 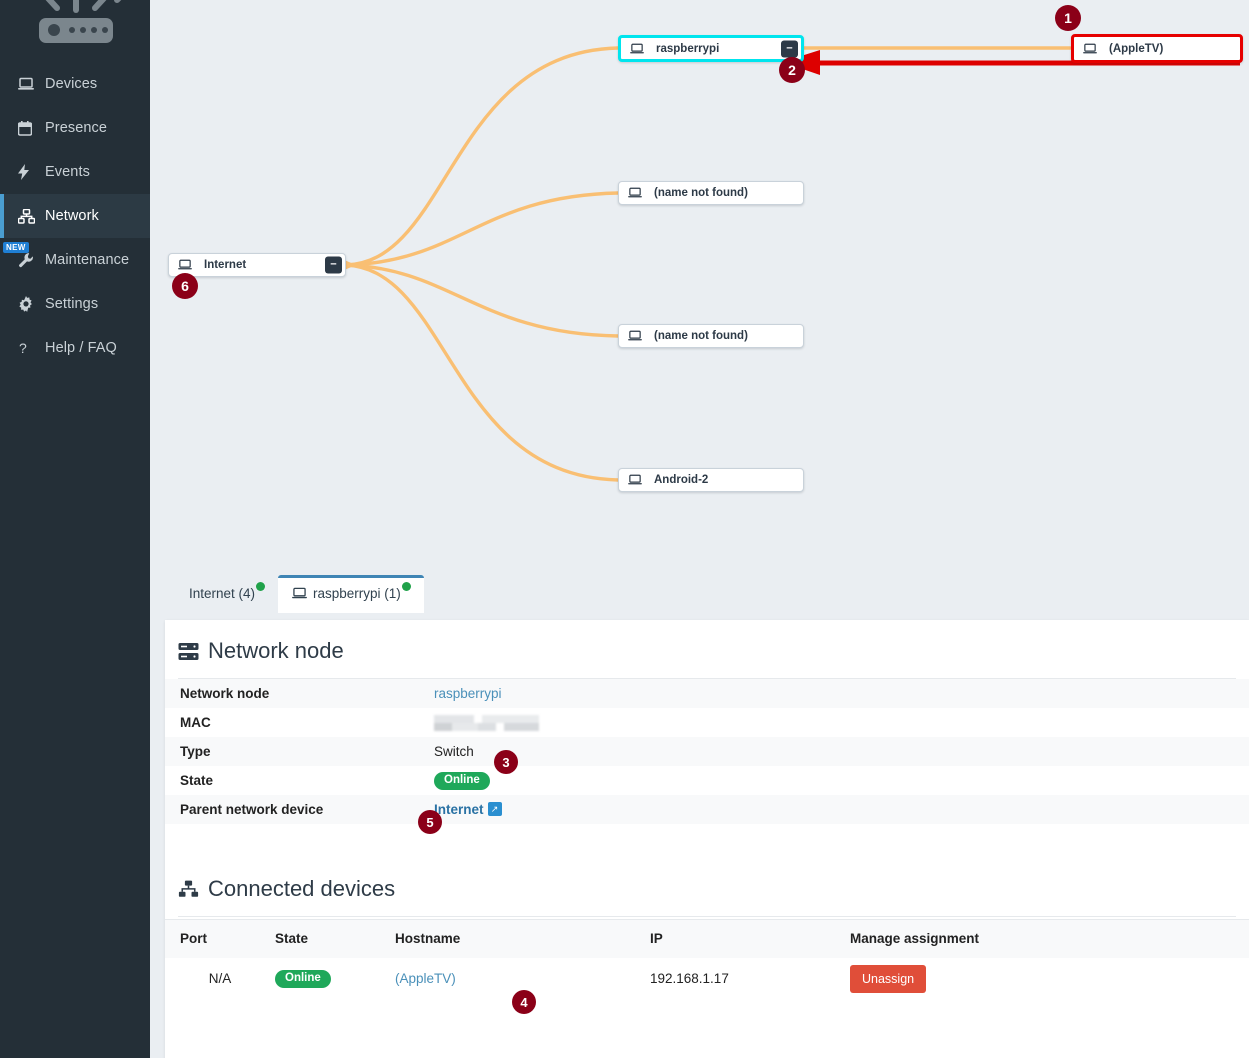 What do you see at coordinates (75, 84) in the screenshot?
I see `sidebar-item-devices: Devices` at bounding box center [75, 84].